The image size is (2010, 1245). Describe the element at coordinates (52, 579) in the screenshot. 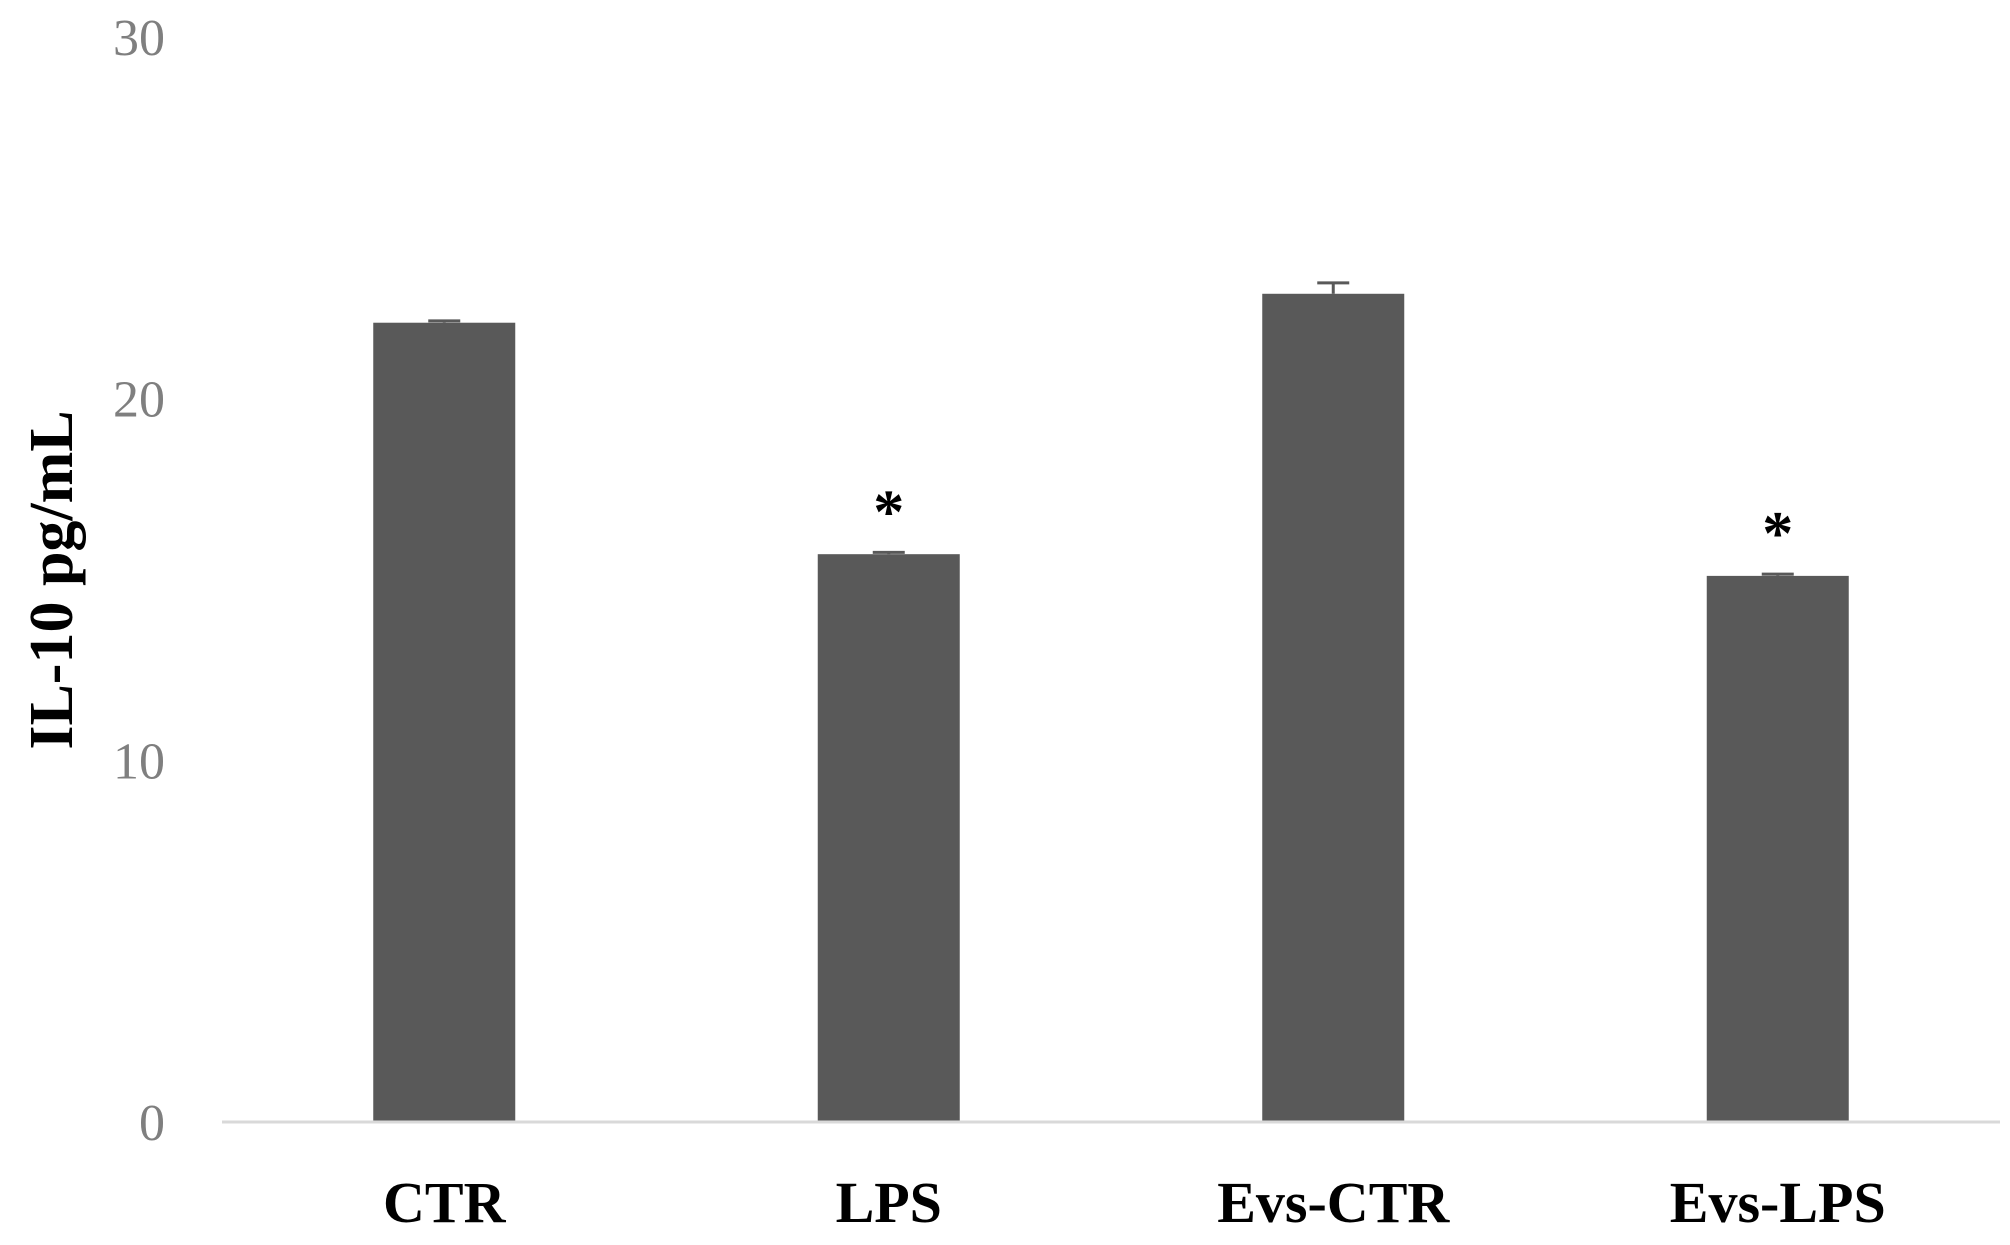

I see `y-axis-title: IL-10 pg/mL` at that location.